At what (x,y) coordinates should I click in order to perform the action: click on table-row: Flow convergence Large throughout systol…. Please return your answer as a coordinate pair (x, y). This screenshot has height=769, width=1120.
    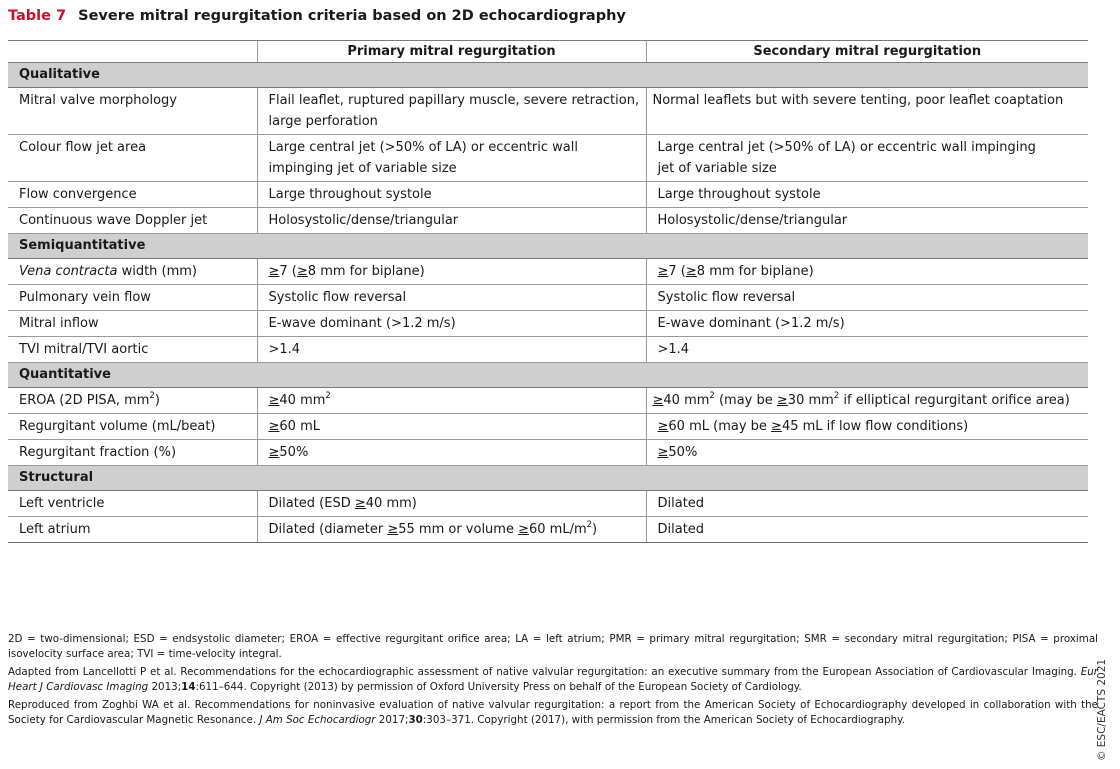
    Looking at the image, I should click on (548, 194).